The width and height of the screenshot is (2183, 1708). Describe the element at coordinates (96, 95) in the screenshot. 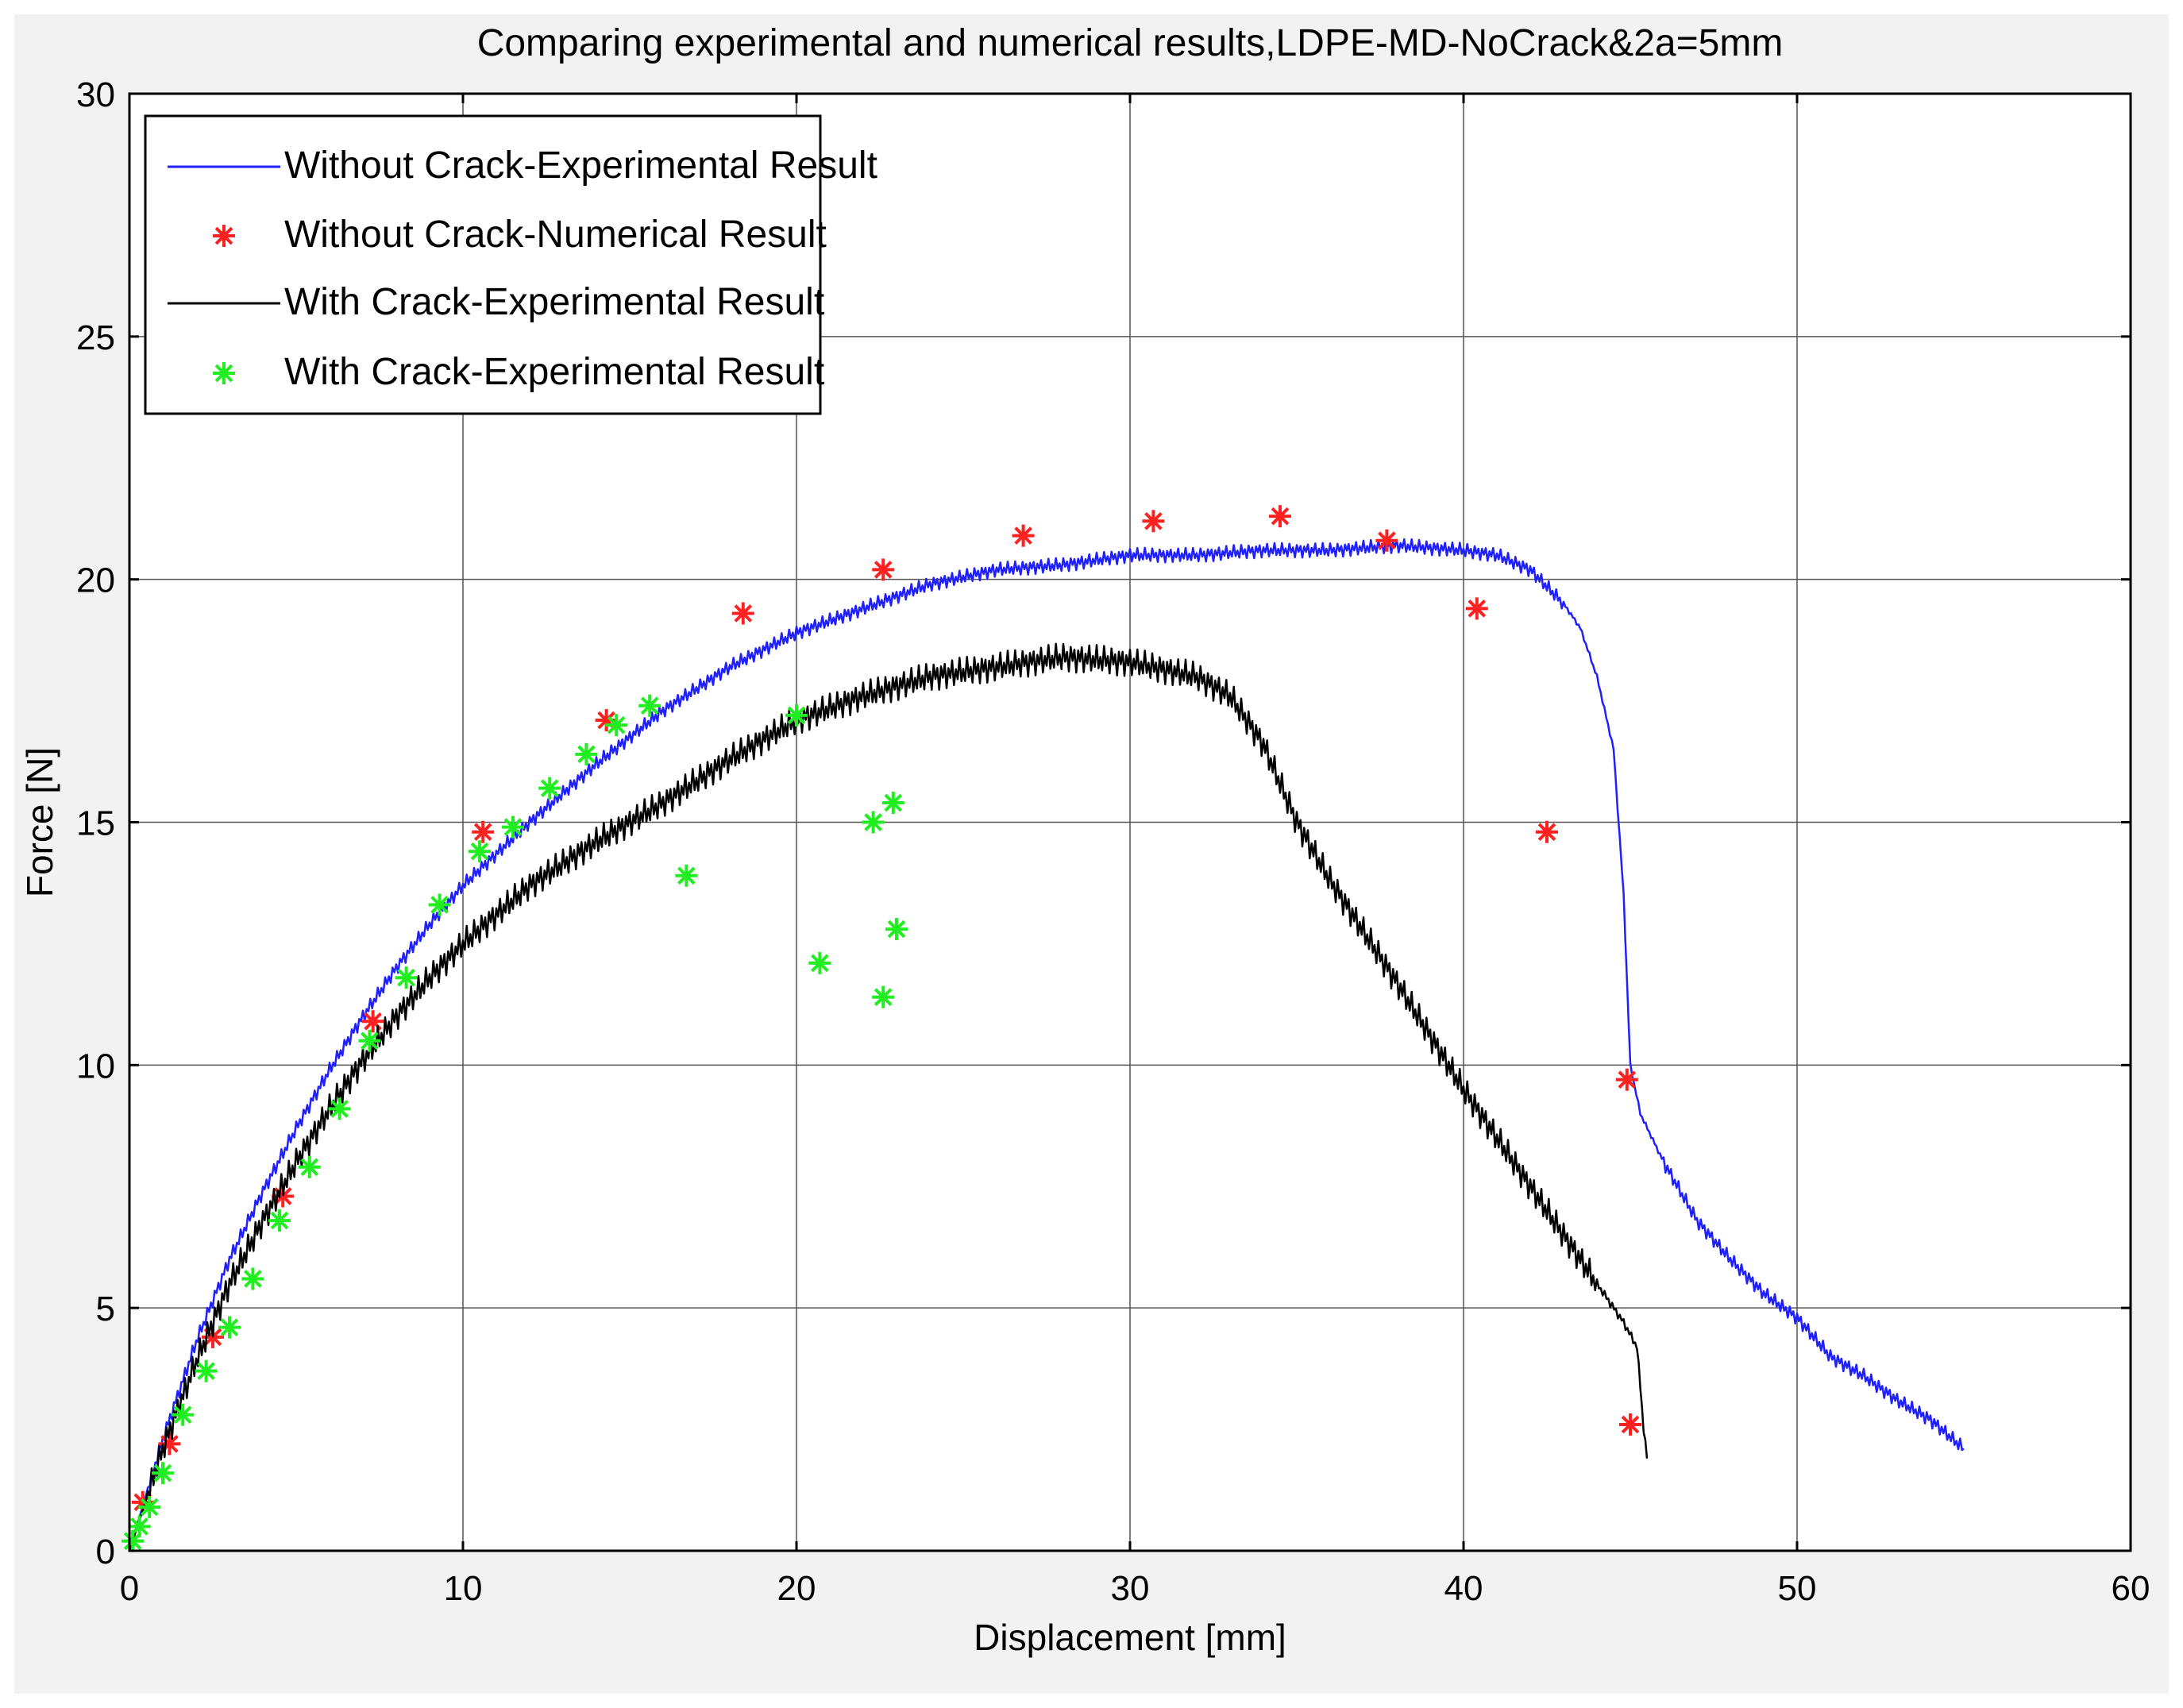

I see `y-tick-label: 30` at that location.